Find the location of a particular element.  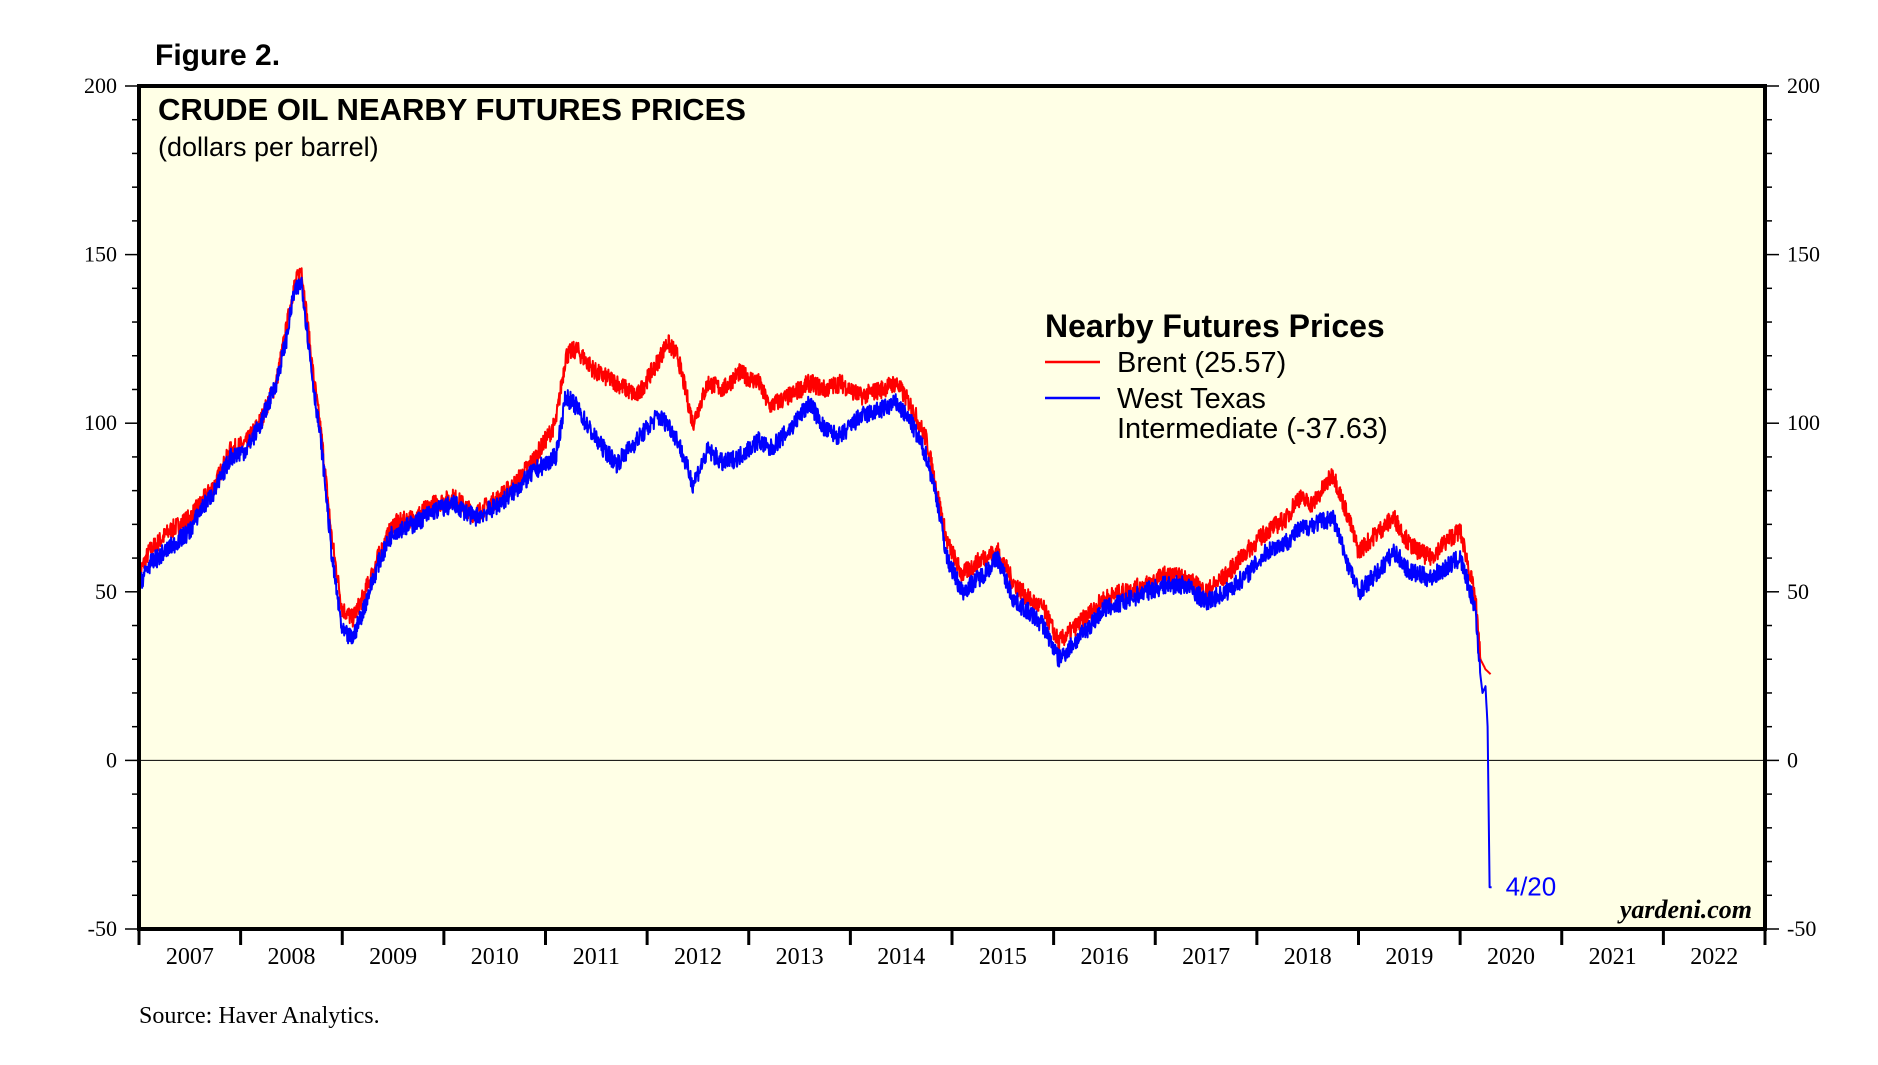

x-tick-label: 2014 is located at coordinates (901, 957).